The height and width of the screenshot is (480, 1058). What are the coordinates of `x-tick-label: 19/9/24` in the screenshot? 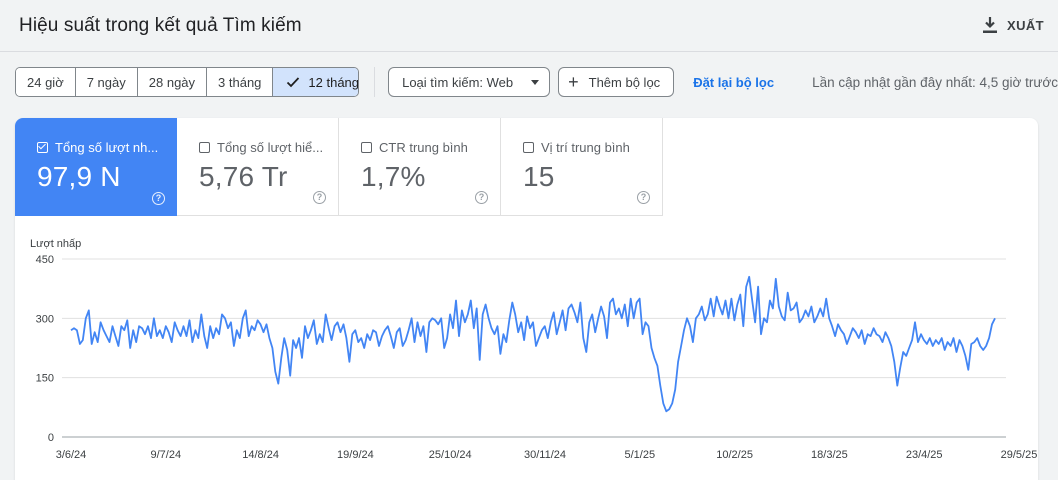 It's located at (355, 455).